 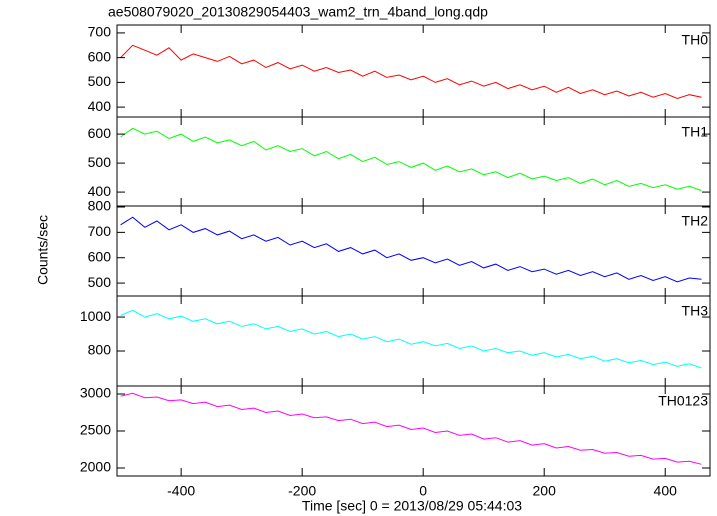 What do you see at coordinates (95, 316) in the screenshot?
I see `y-tick-label: 1000` at bounding box center [95, 316].